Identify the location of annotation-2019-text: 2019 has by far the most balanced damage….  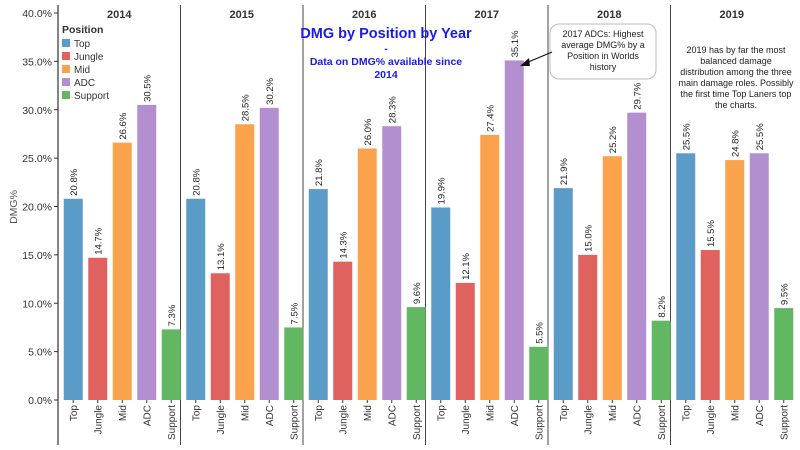
(736, 77).